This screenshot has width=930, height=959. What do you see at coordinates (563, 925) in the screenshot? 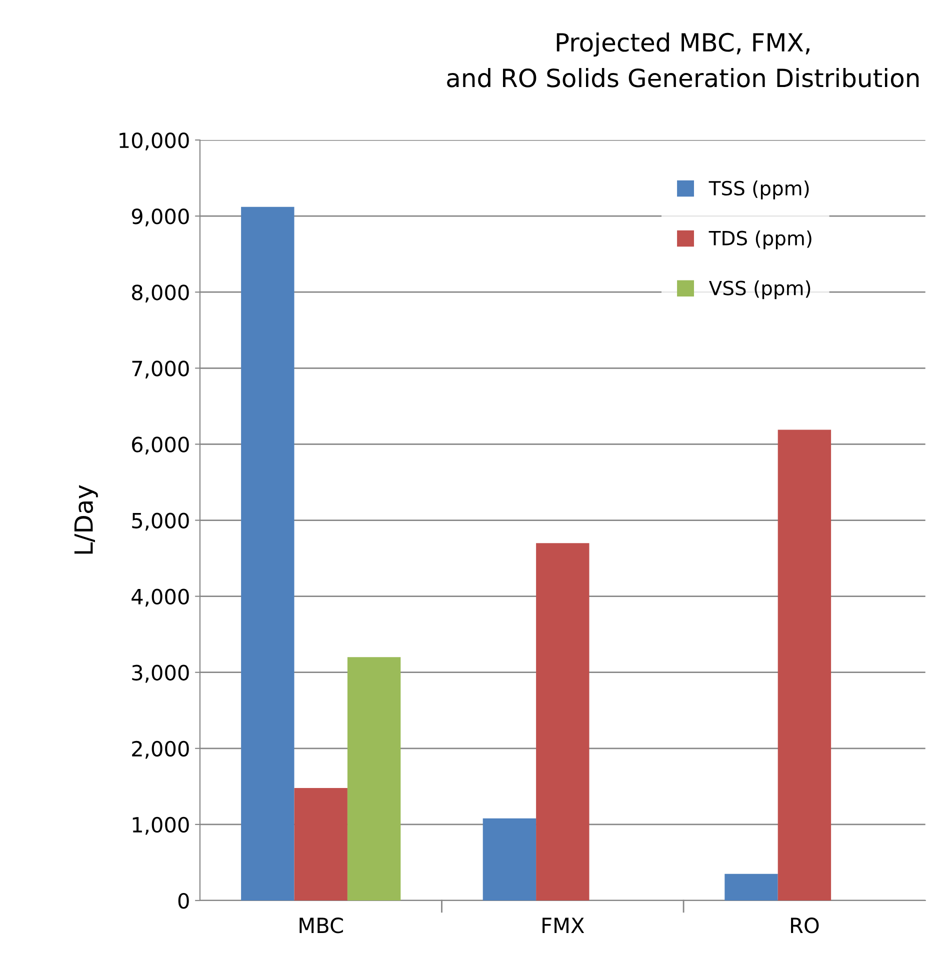
I see `x-tick-label: FMX` at bounding box center [563, 925].